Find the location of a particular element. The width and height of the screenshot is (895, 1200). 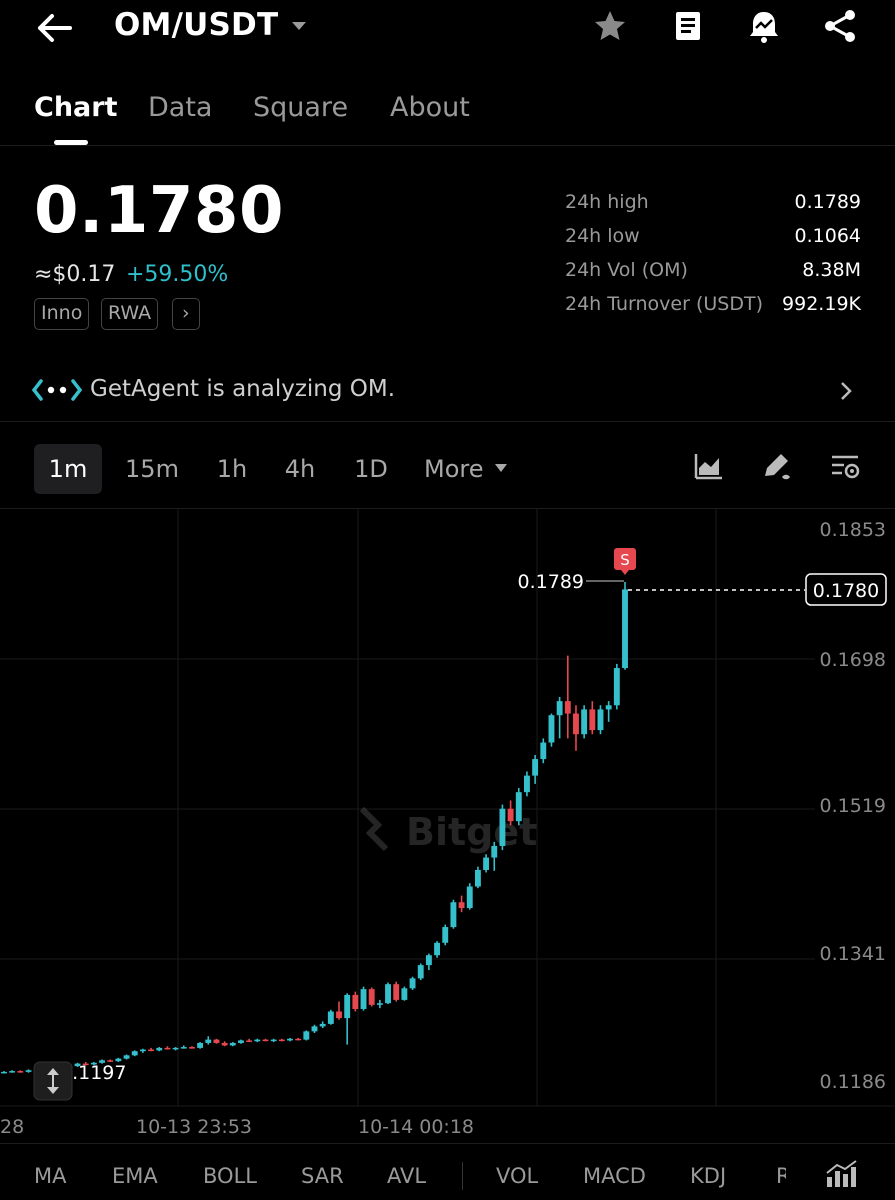

x-axis: 28 10-13 23:53 10-14 00:18 is located at coordinates (237, 1127).